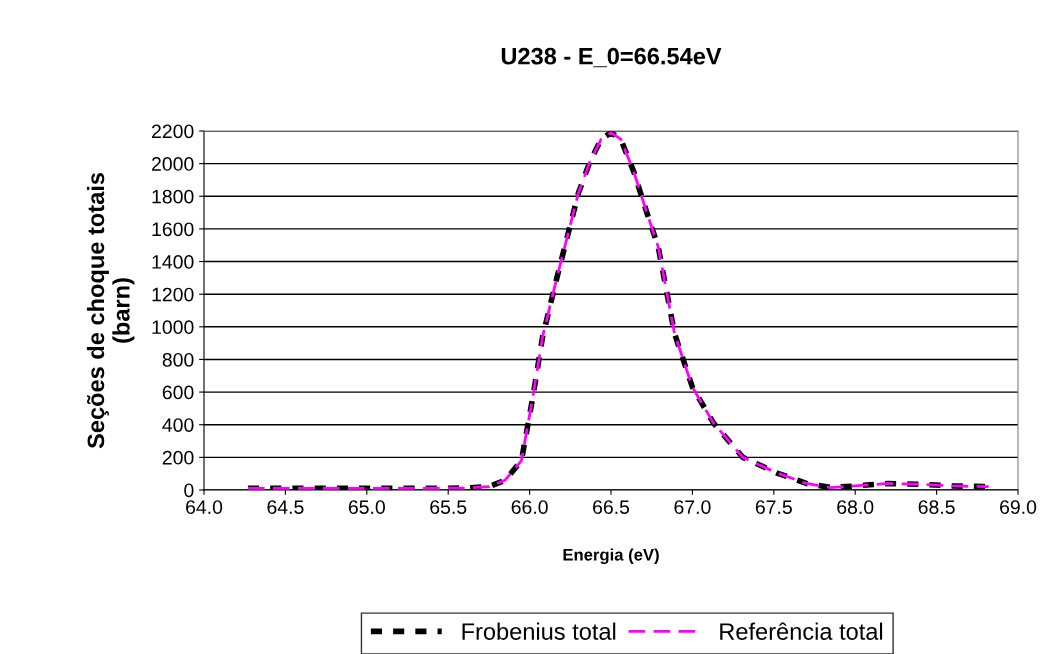 The image size is (1048, 654). What do you see at coordinates (539, 631) in the screenshot?
I see `legend-label: Frobenius total` at bounding box center [539, 631].